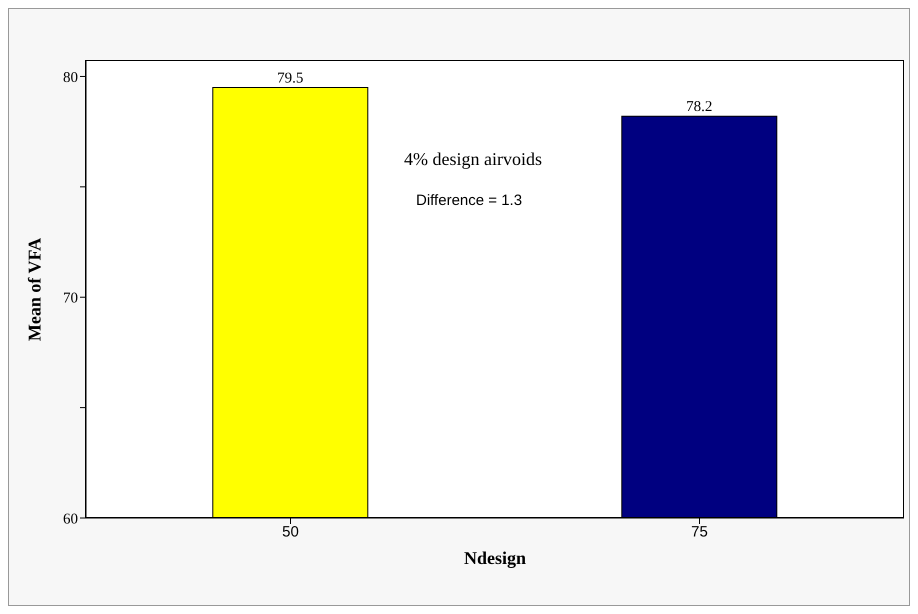 The height and width of the screenshot is (614, 918). I want to click on data-label: 79.5, so click(290, 78).